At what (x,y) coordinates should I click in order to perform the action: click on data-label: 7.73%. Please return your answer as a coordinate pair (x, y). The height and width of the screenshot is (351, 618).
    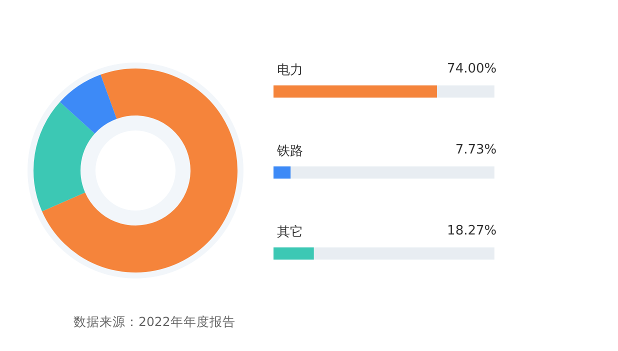
    Looking at the image, I should click on (476, 150).